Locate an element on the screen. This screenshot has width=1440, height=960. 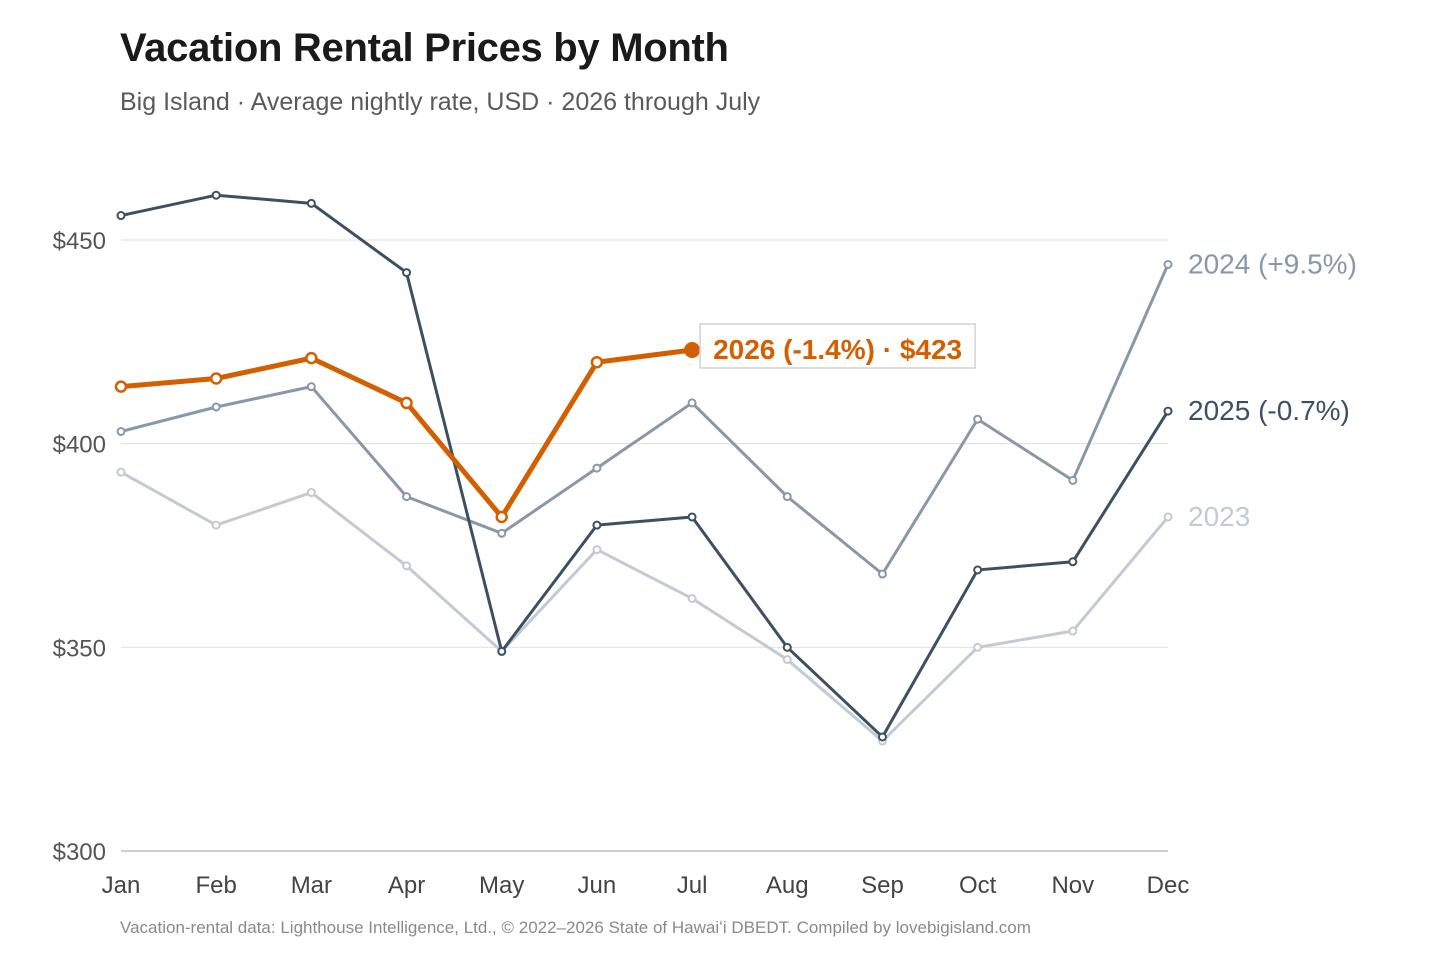
chart-title: Vacation Rental Prices by Month is located at coordinates (424, 48).